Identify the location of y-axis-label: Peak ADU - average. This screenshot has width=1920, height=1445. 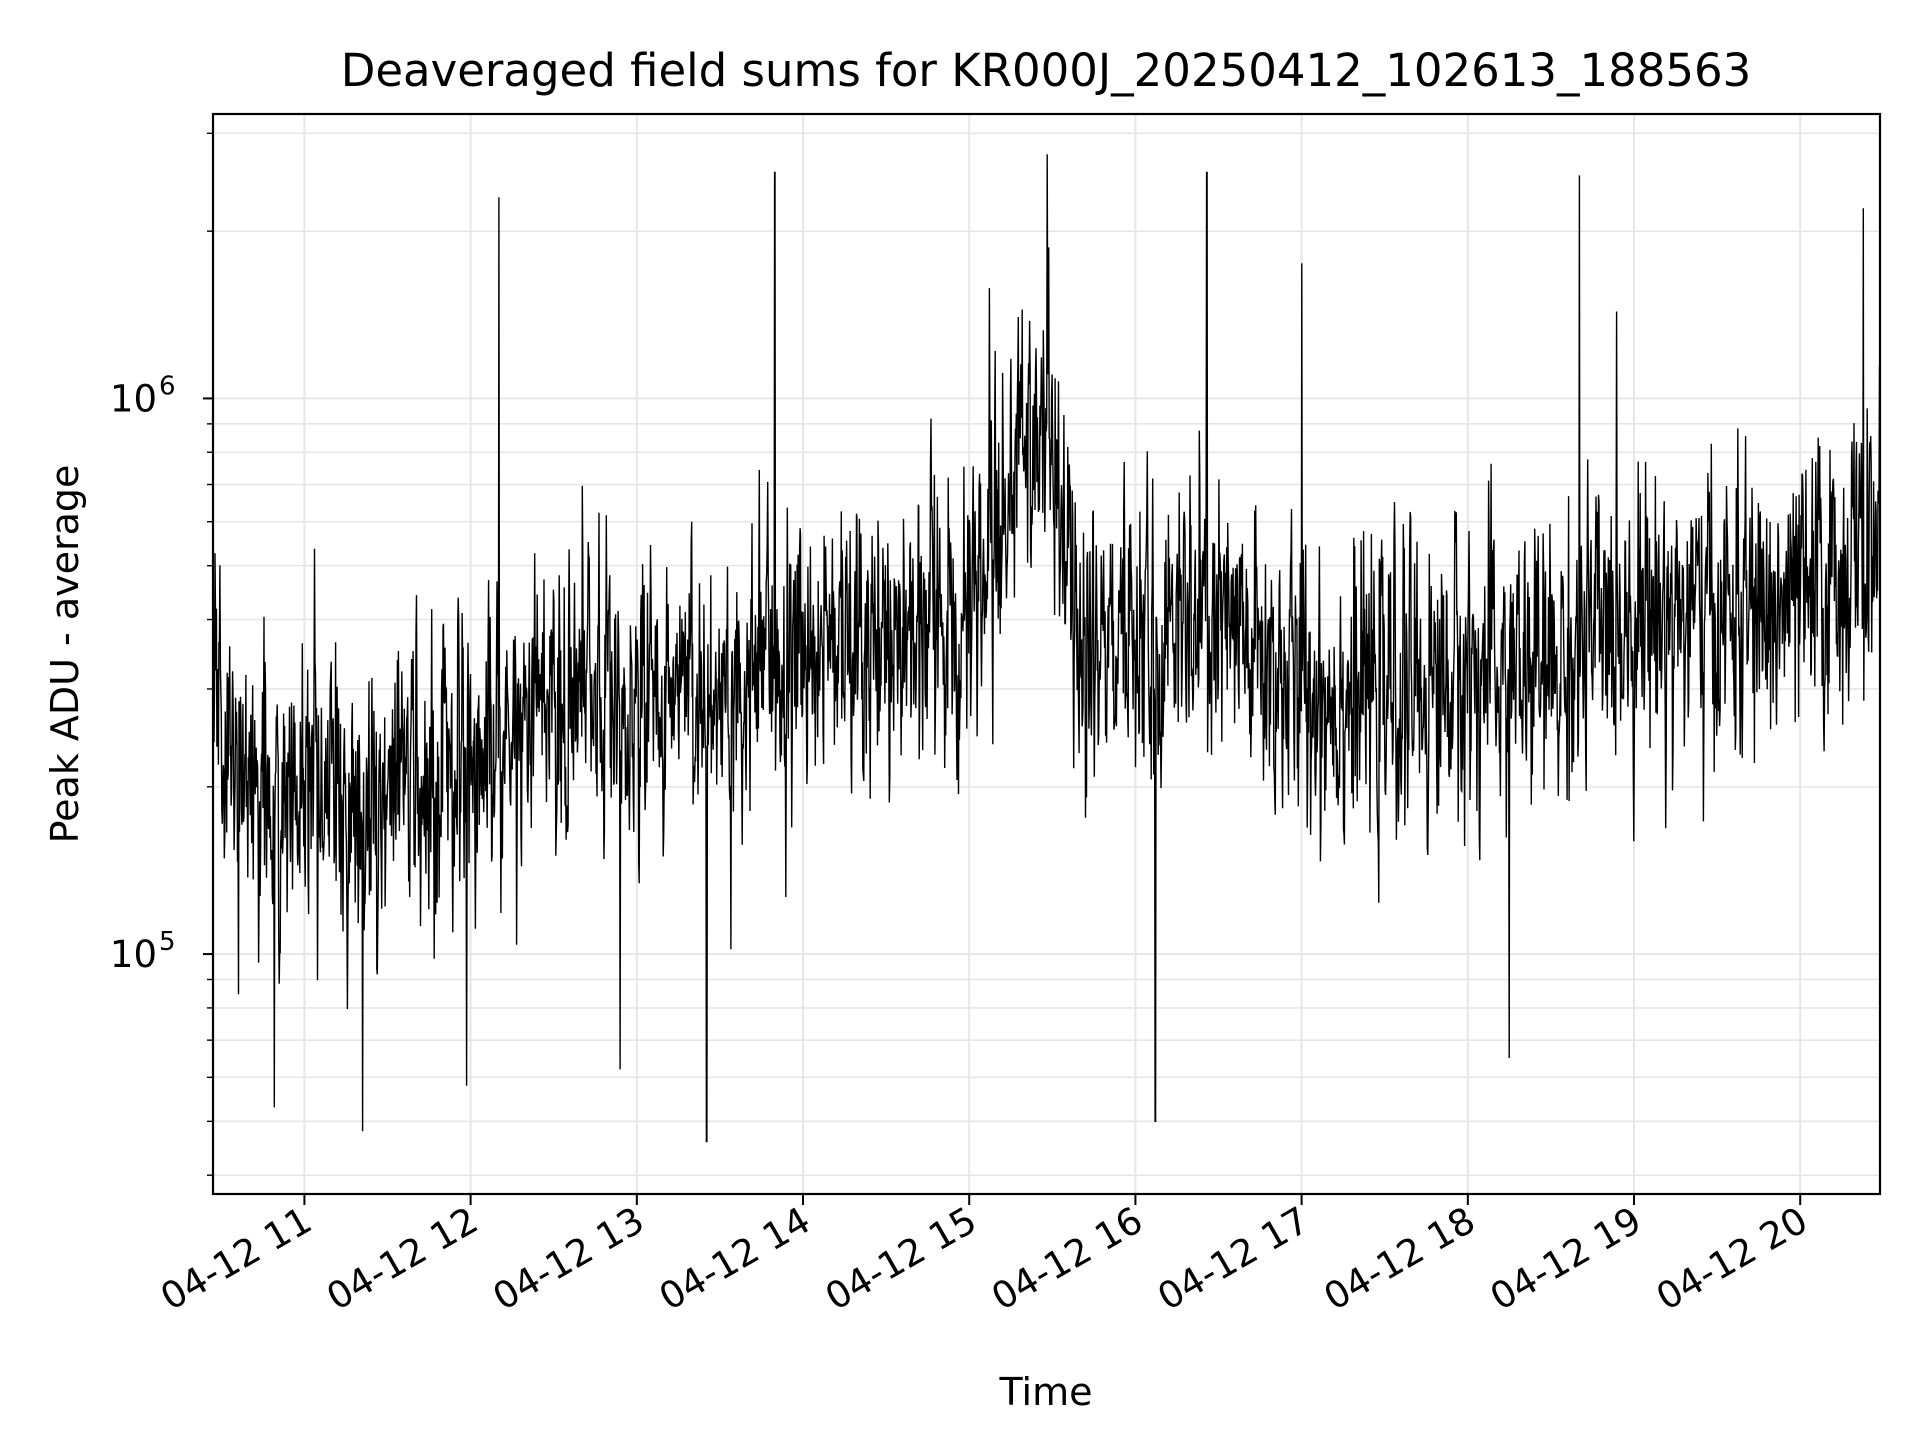
(65, 654).